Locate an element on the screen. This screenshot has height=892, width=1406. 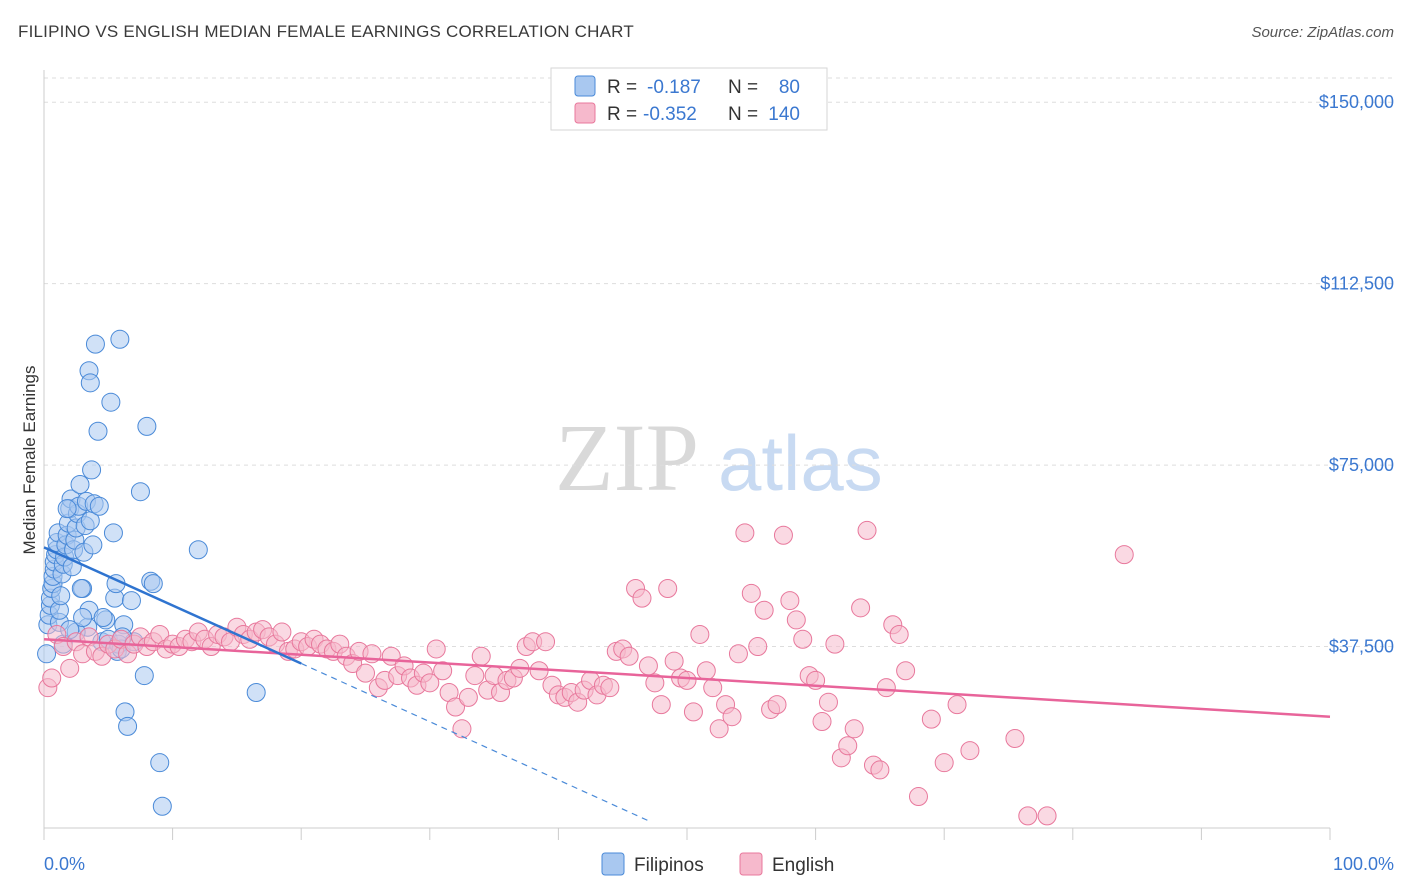
watermark-zip: ZIP is located at coordinates (627, 457).